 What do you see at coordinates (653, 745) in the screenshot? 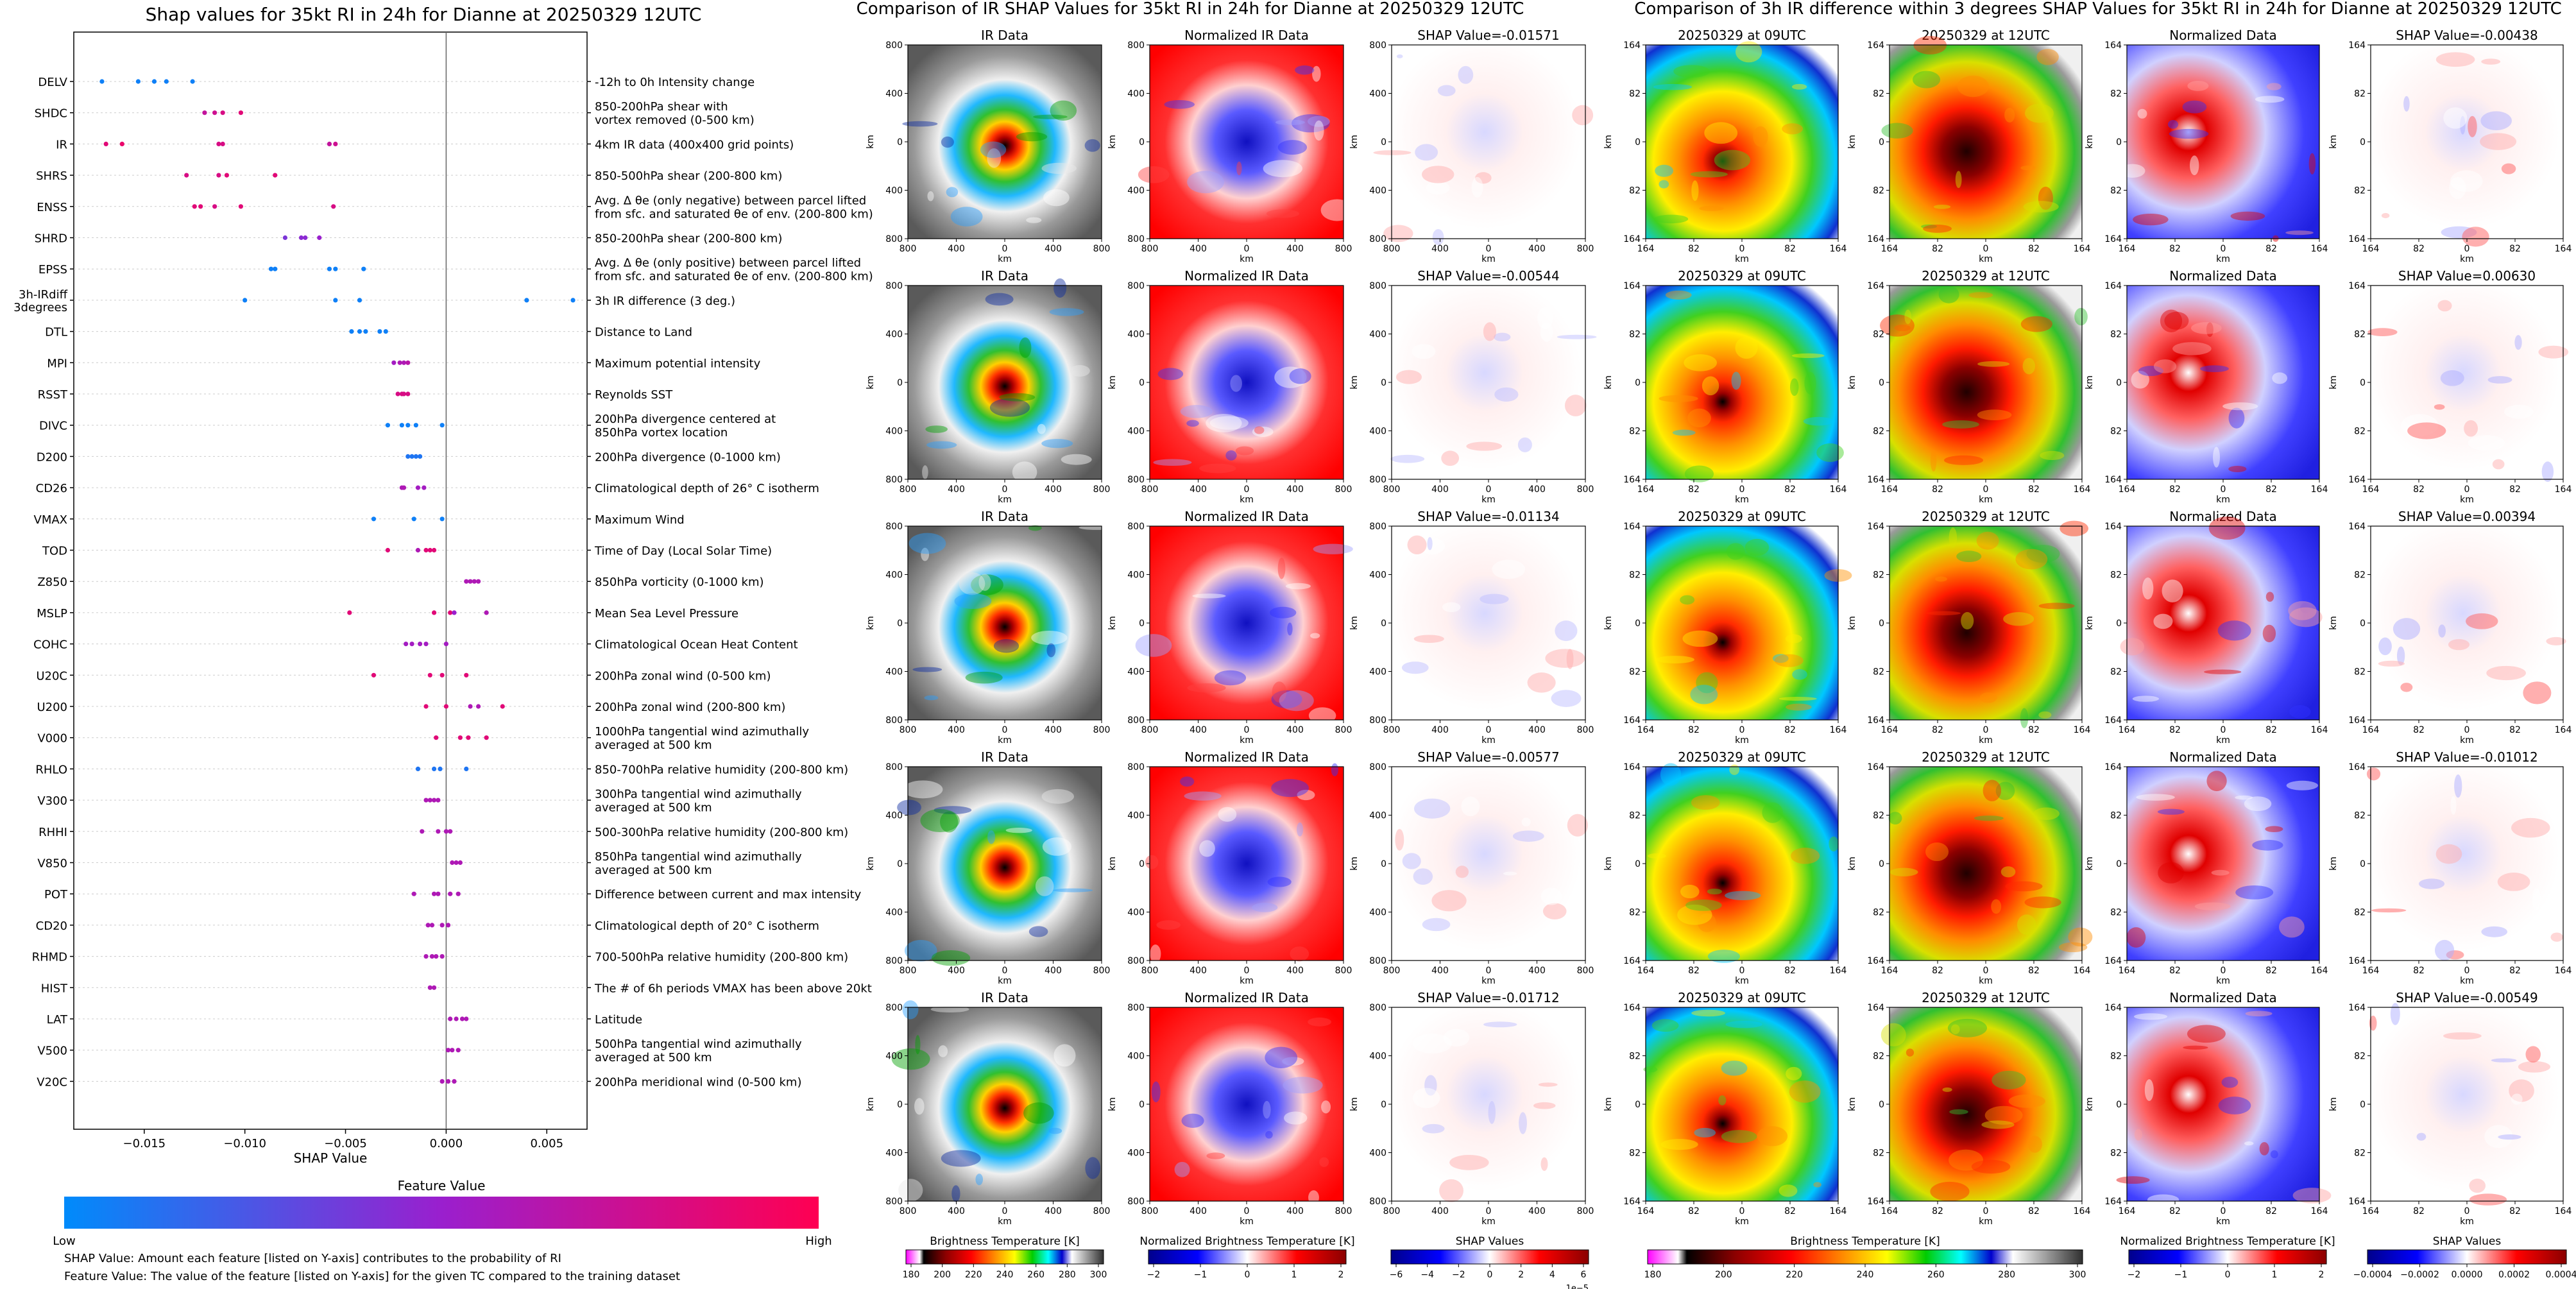
I see `feature-description: averaged at 500 km` at bounding box center [653, 745].